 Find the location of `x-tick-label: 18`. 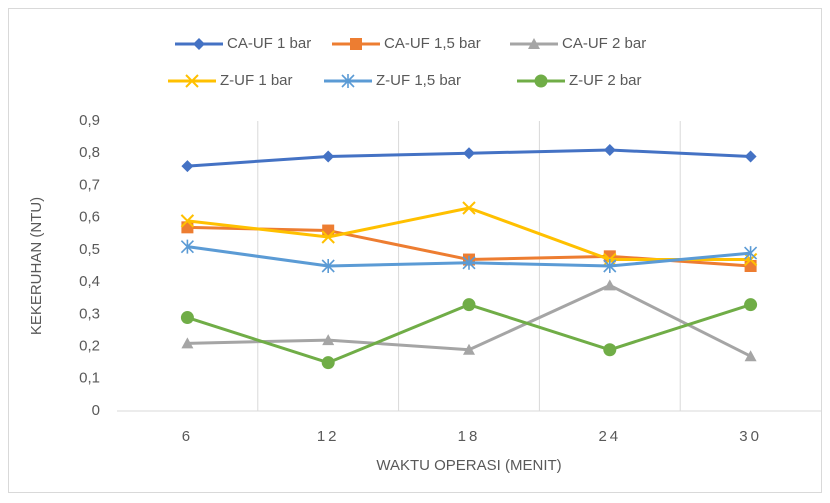

x-tick-label: 18 is located at coordinates (469, 436).